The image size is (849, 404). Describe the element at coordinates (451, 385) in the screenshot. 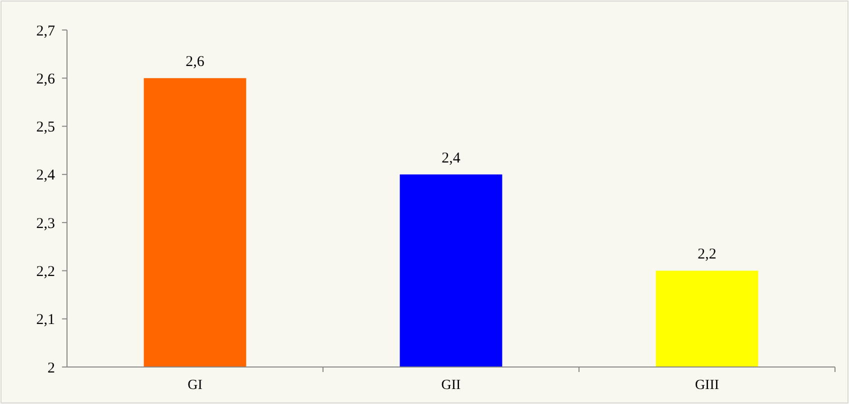

I see `x-tick-label: GII` at that location.